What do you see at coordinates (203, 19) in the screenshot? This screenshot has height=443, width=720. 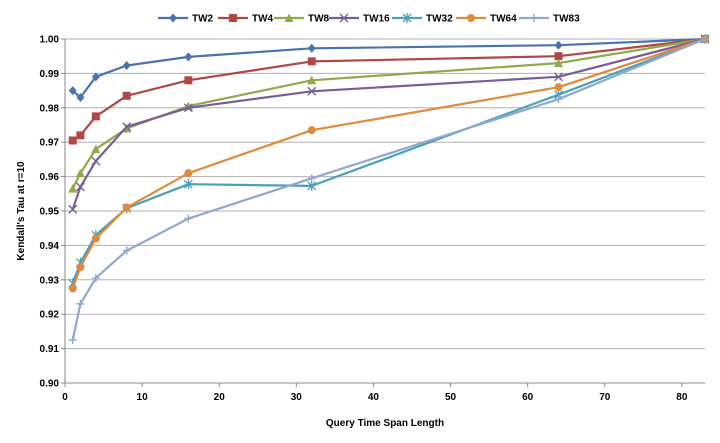 I see `legend-label-tw2: TW2` at bounding box center [203, 19].